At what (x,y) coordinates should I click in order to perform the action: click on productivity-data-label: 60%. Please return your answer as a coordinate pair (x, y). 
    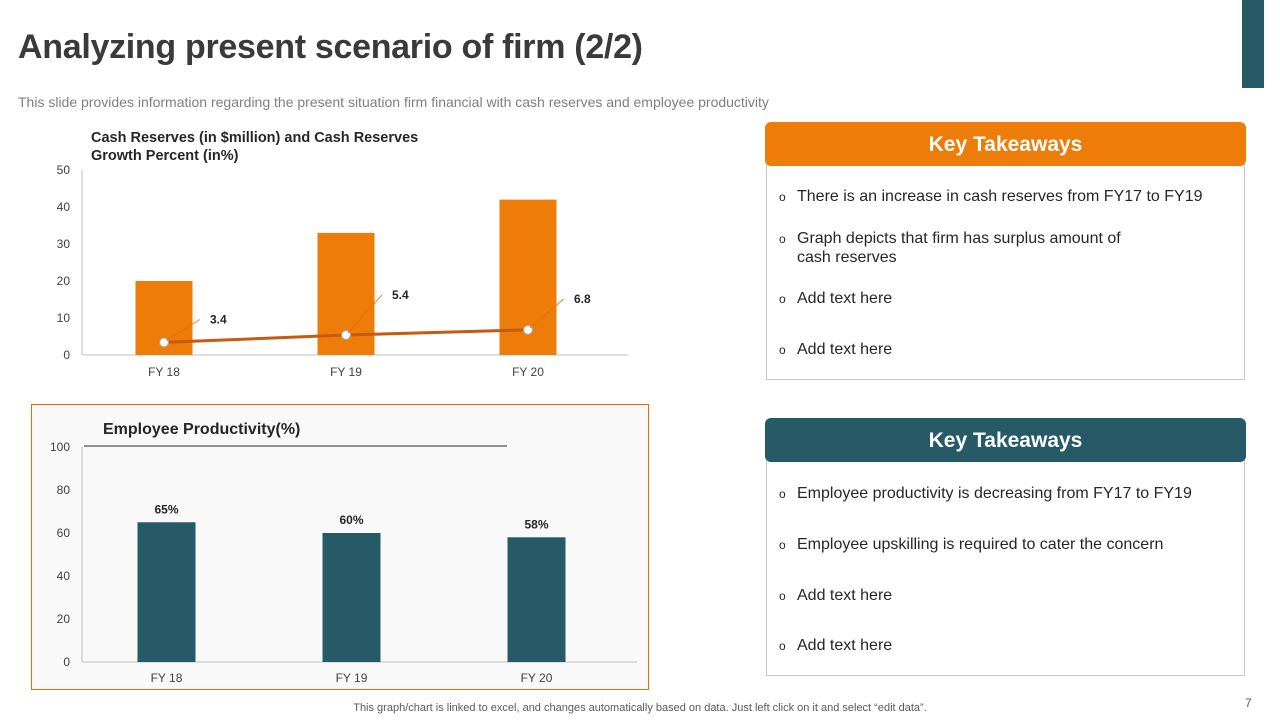
    Looking at the image, I should click on (351, 520).